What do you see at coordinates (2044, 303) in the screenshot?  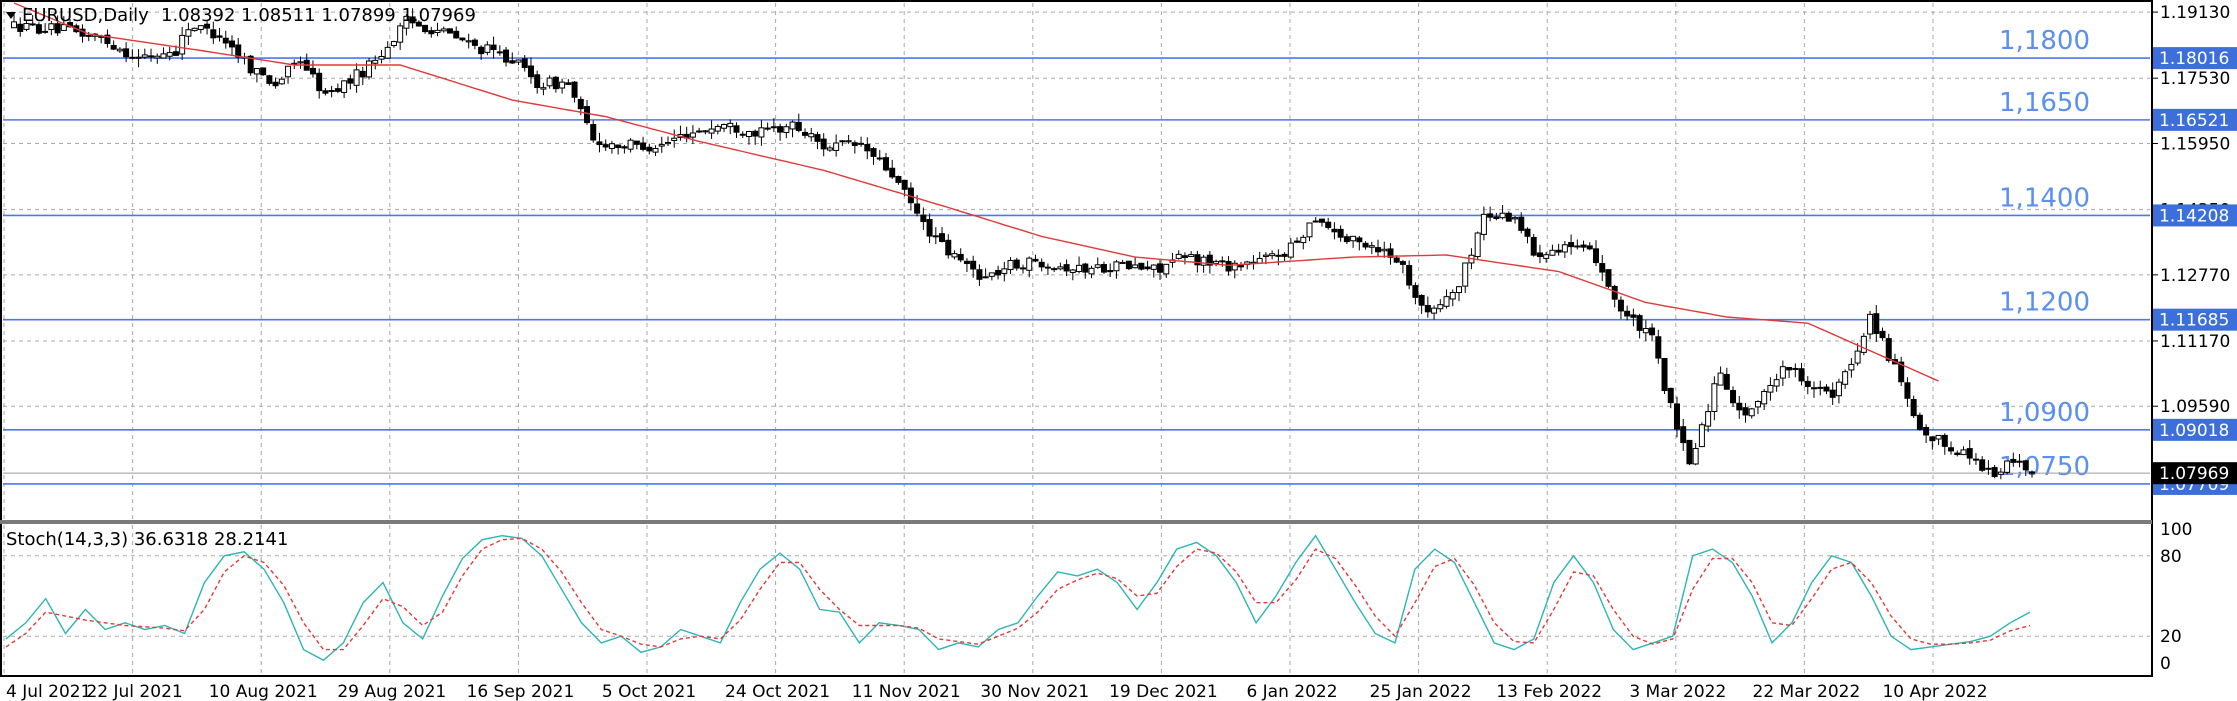 I see `level-label: 1,1200` at bounding box center [2044, 303].